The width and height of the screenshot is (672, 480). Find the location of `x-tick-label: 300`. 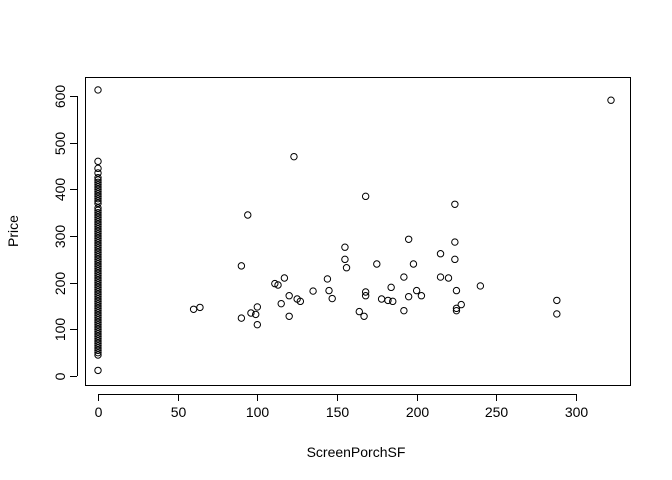

x-tick-label: 300 is located at coordinates (577, 412).